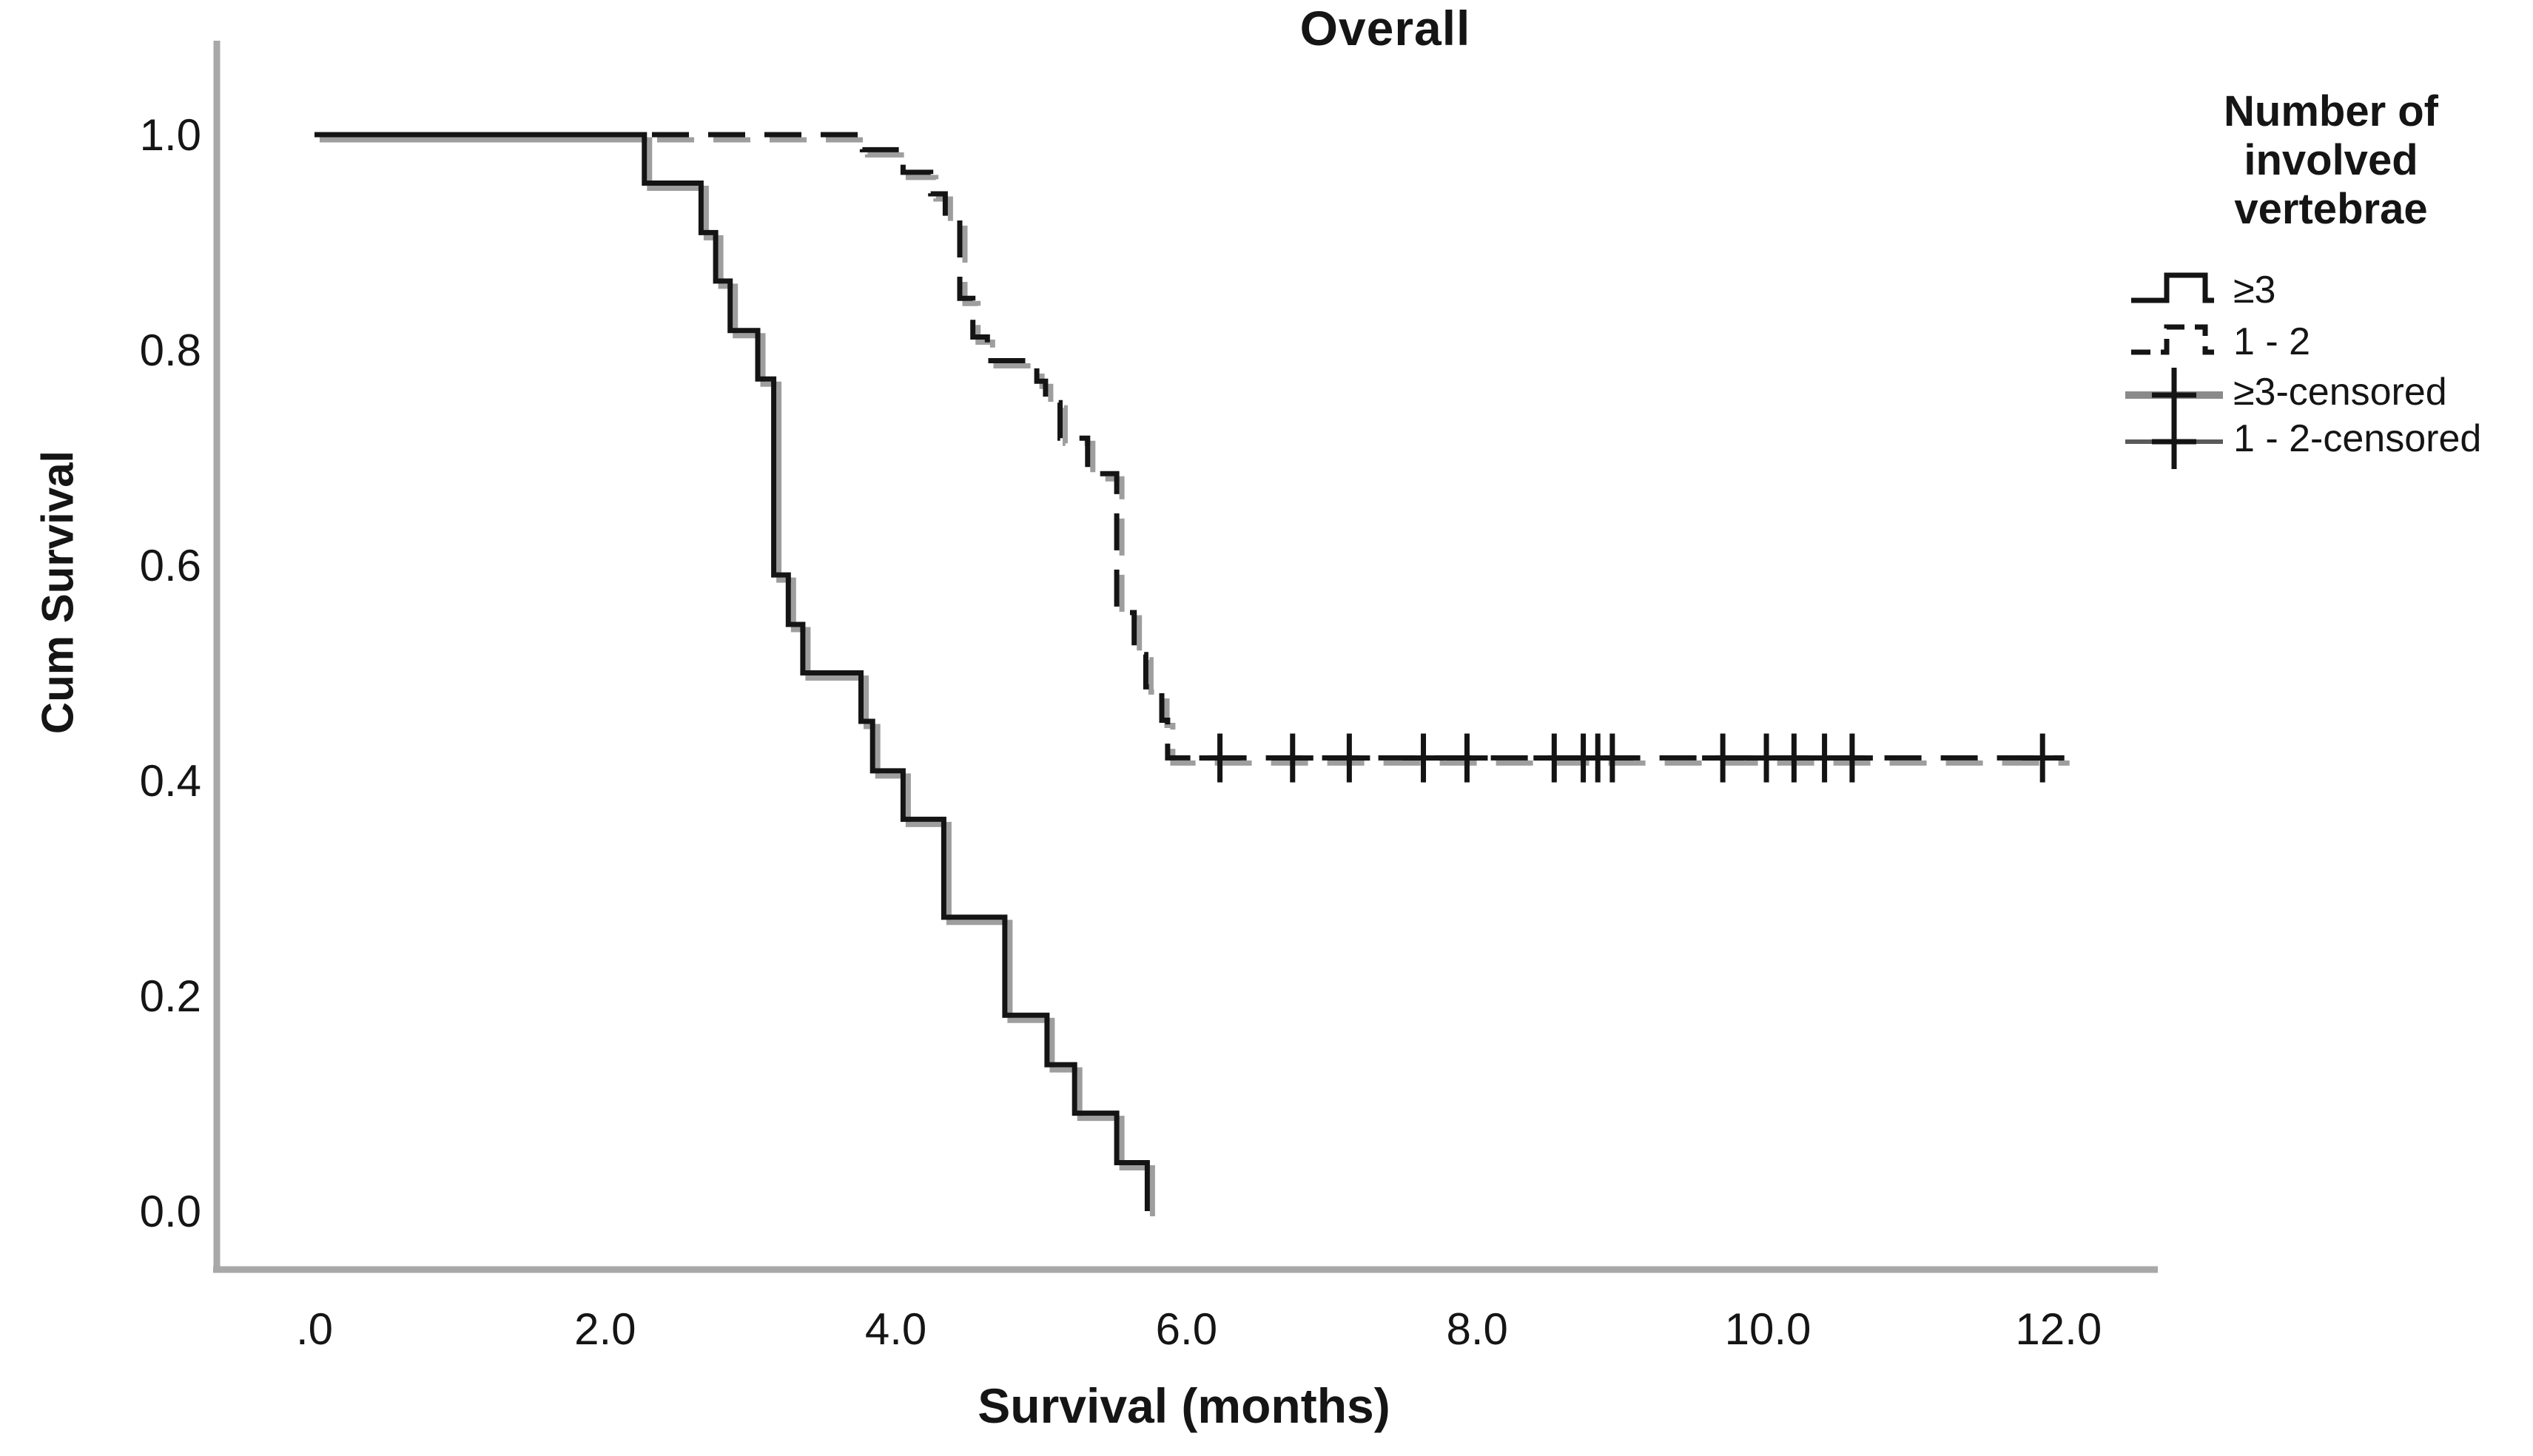 The height and width of the screenshot is (1456, 2533). What do you see at coordinates (58, 592) in the screenshot?
I see `y-axis-title: Cum Survival` at bounding box center [58, 592].